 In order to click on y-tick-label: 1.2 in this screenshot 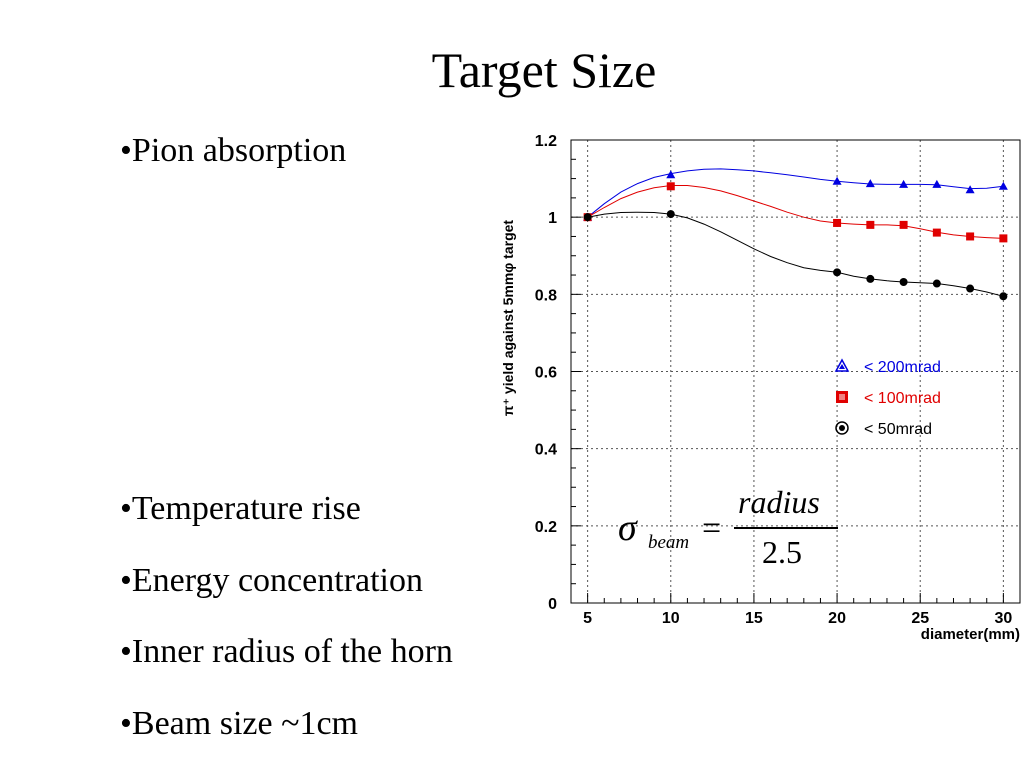, I will do `click(546, 141)`.